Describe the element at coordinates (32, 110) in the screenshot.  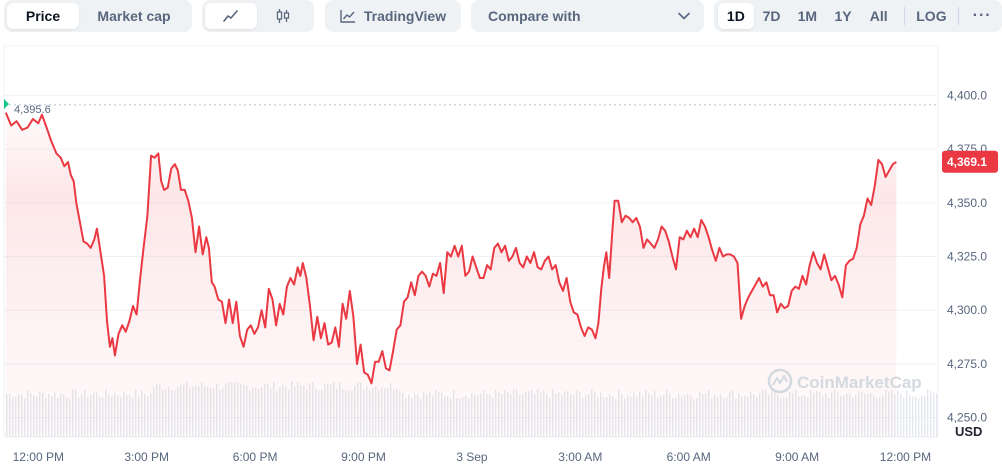
I see `reference-value-label: 4,395.6` at that location.